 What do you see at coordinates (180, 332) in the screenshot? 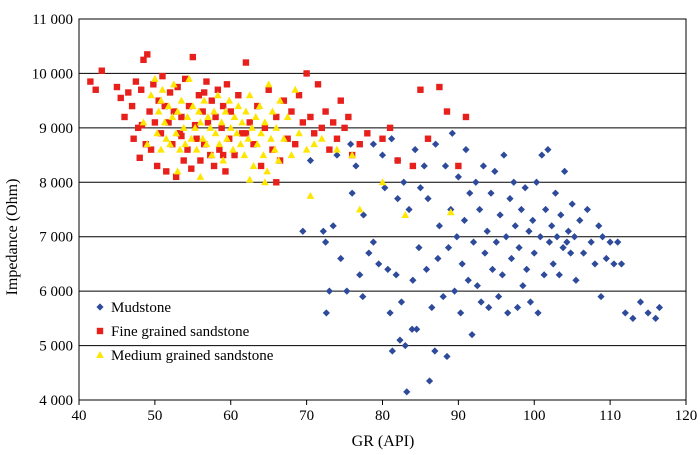
I see `legend-label: Fine grained sandstone` at bounding box center [180, 332].